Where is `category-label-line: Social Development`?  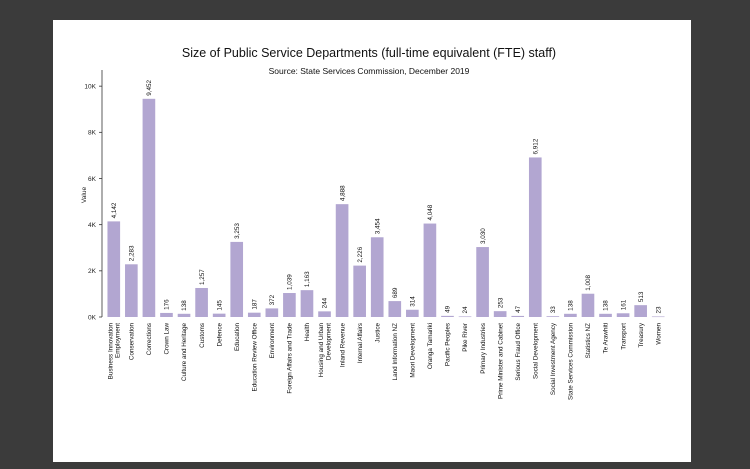
category-label-line: Social Development is located at coordinates (535, 351).